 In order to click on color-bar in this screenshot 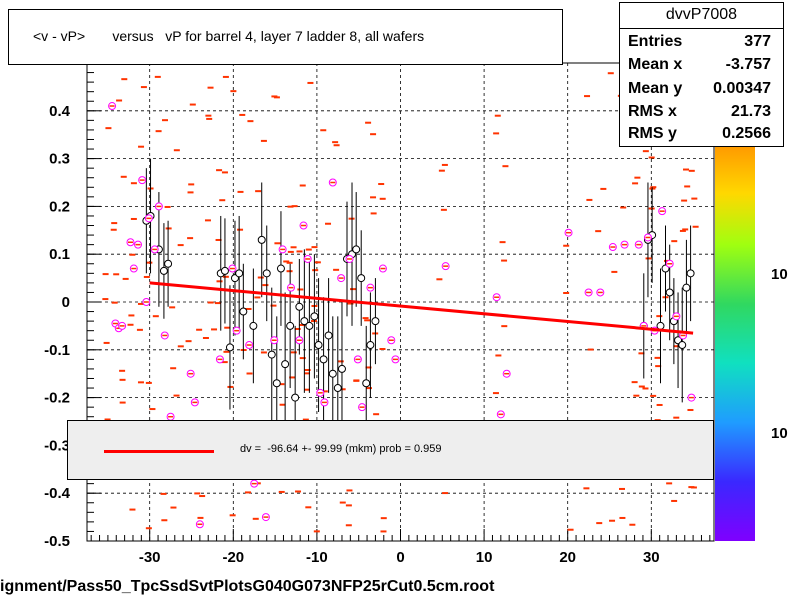, I will do `click(735, 343)`.